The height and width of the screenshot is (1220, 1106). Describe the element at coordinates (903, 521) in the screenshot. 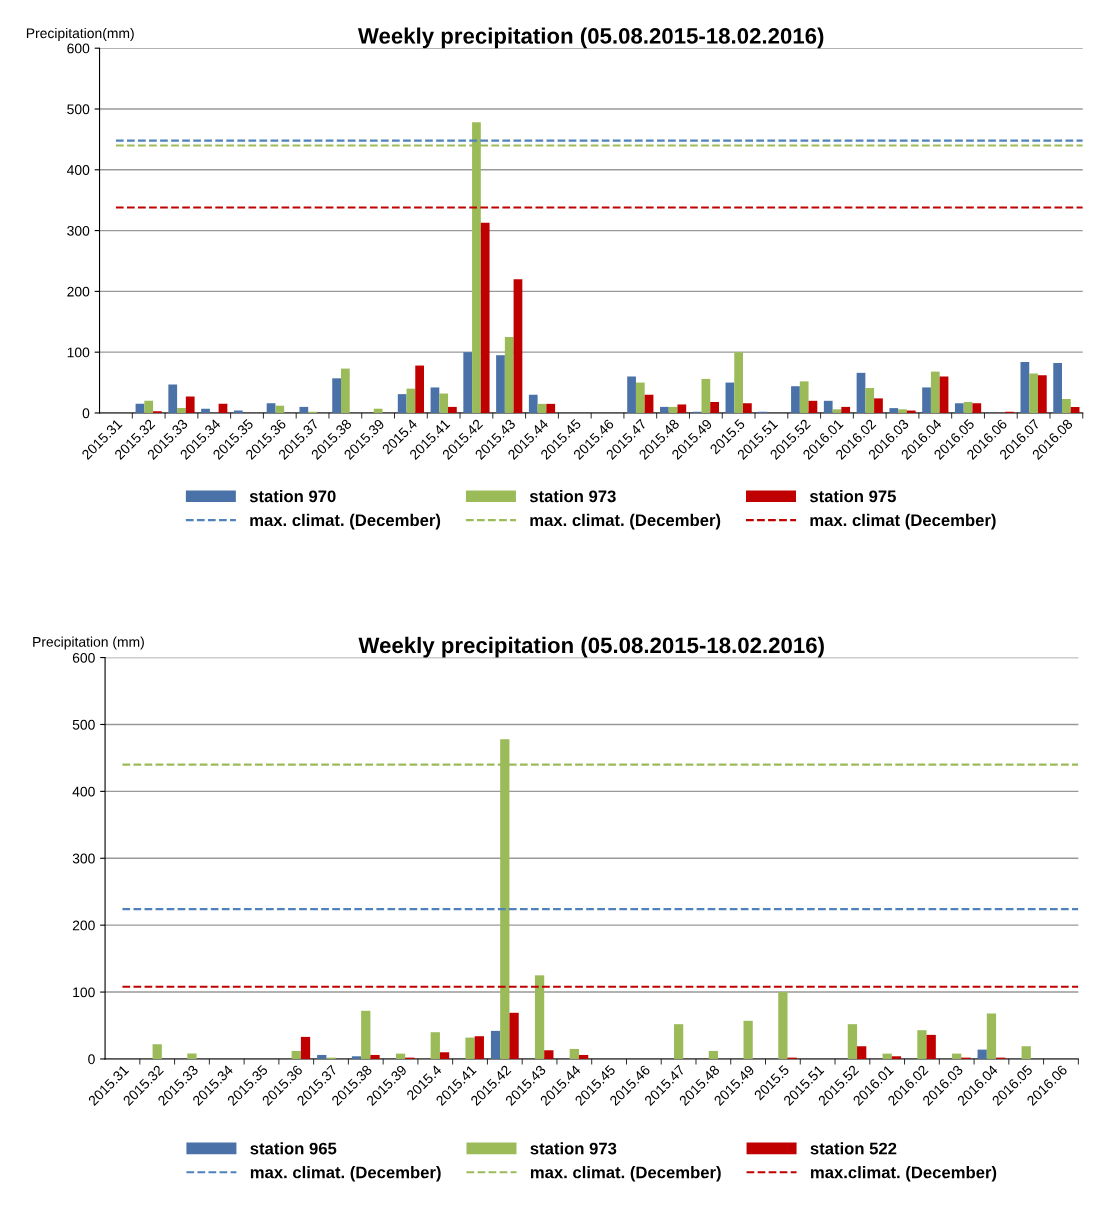

I see `legend-label: max. climat (December)` at that location.